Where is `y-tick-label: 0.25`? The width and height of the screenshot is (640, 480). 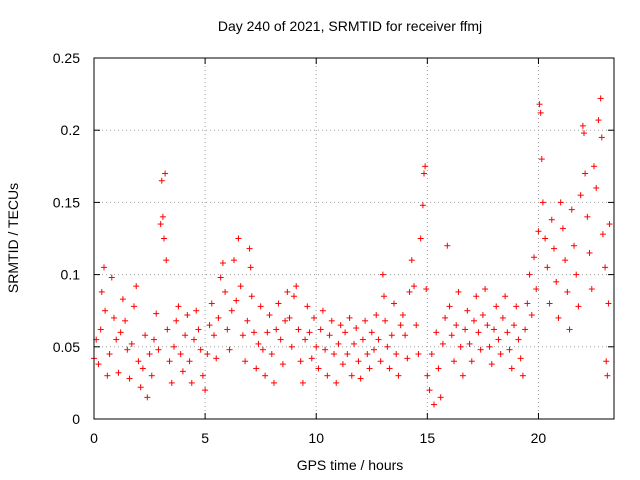
y-tick-label: 0.25 is located at coordinates (66, 58).